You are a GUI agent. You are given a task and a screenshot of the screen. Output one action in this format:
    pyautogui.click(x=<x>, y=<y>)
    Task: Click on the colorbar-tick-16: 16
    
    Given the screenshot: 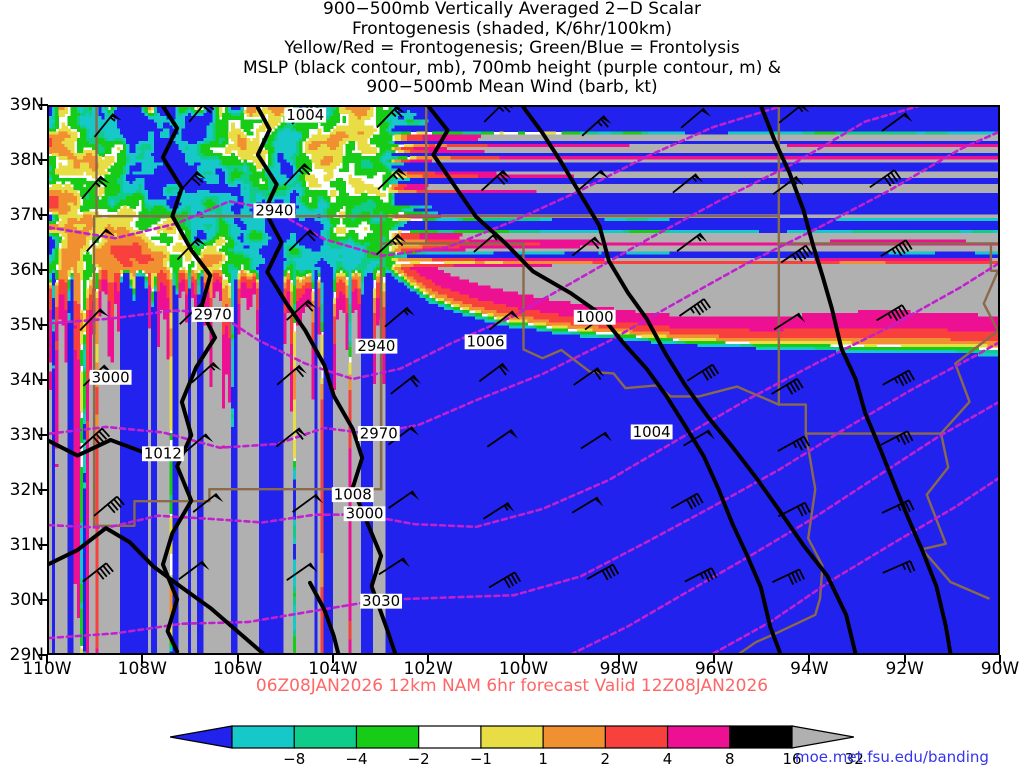 What is the action you would take?
    pyautogui.click(x=792, y=759)
    